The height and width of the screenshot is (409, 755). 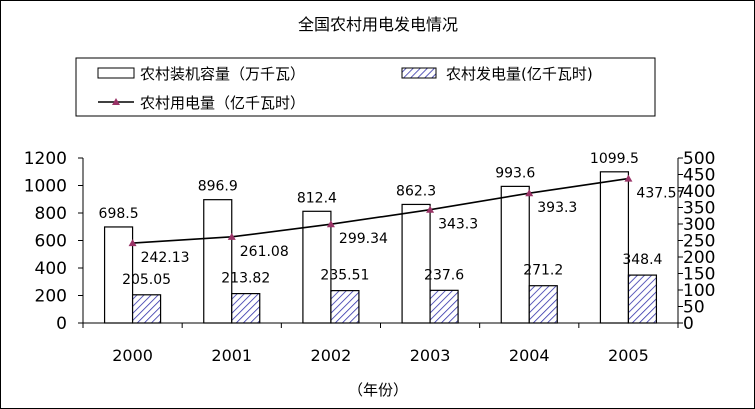 I want to click on data-label-capacity: 862.3, so click(x=416, y=191).